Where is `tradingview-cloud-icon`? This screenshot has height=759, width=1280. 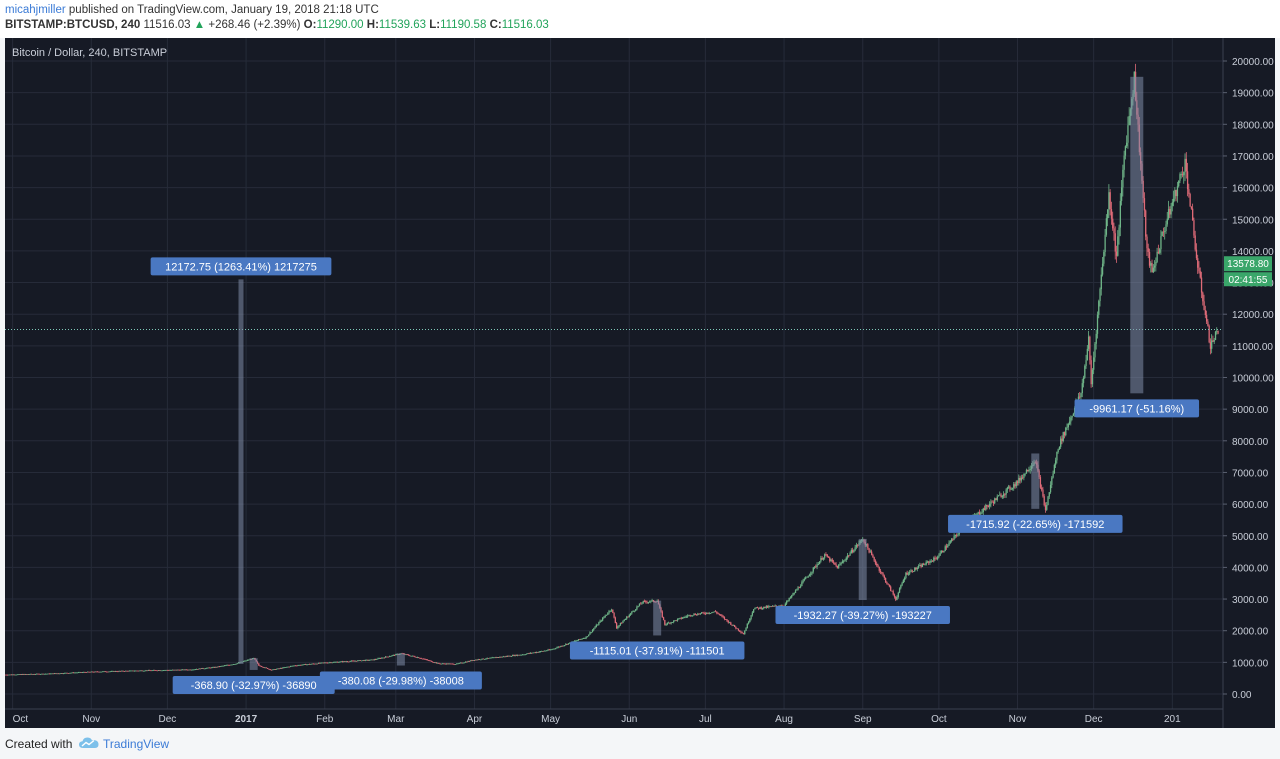
tradingview-cloud-icon is located at coordinates (89, 743).